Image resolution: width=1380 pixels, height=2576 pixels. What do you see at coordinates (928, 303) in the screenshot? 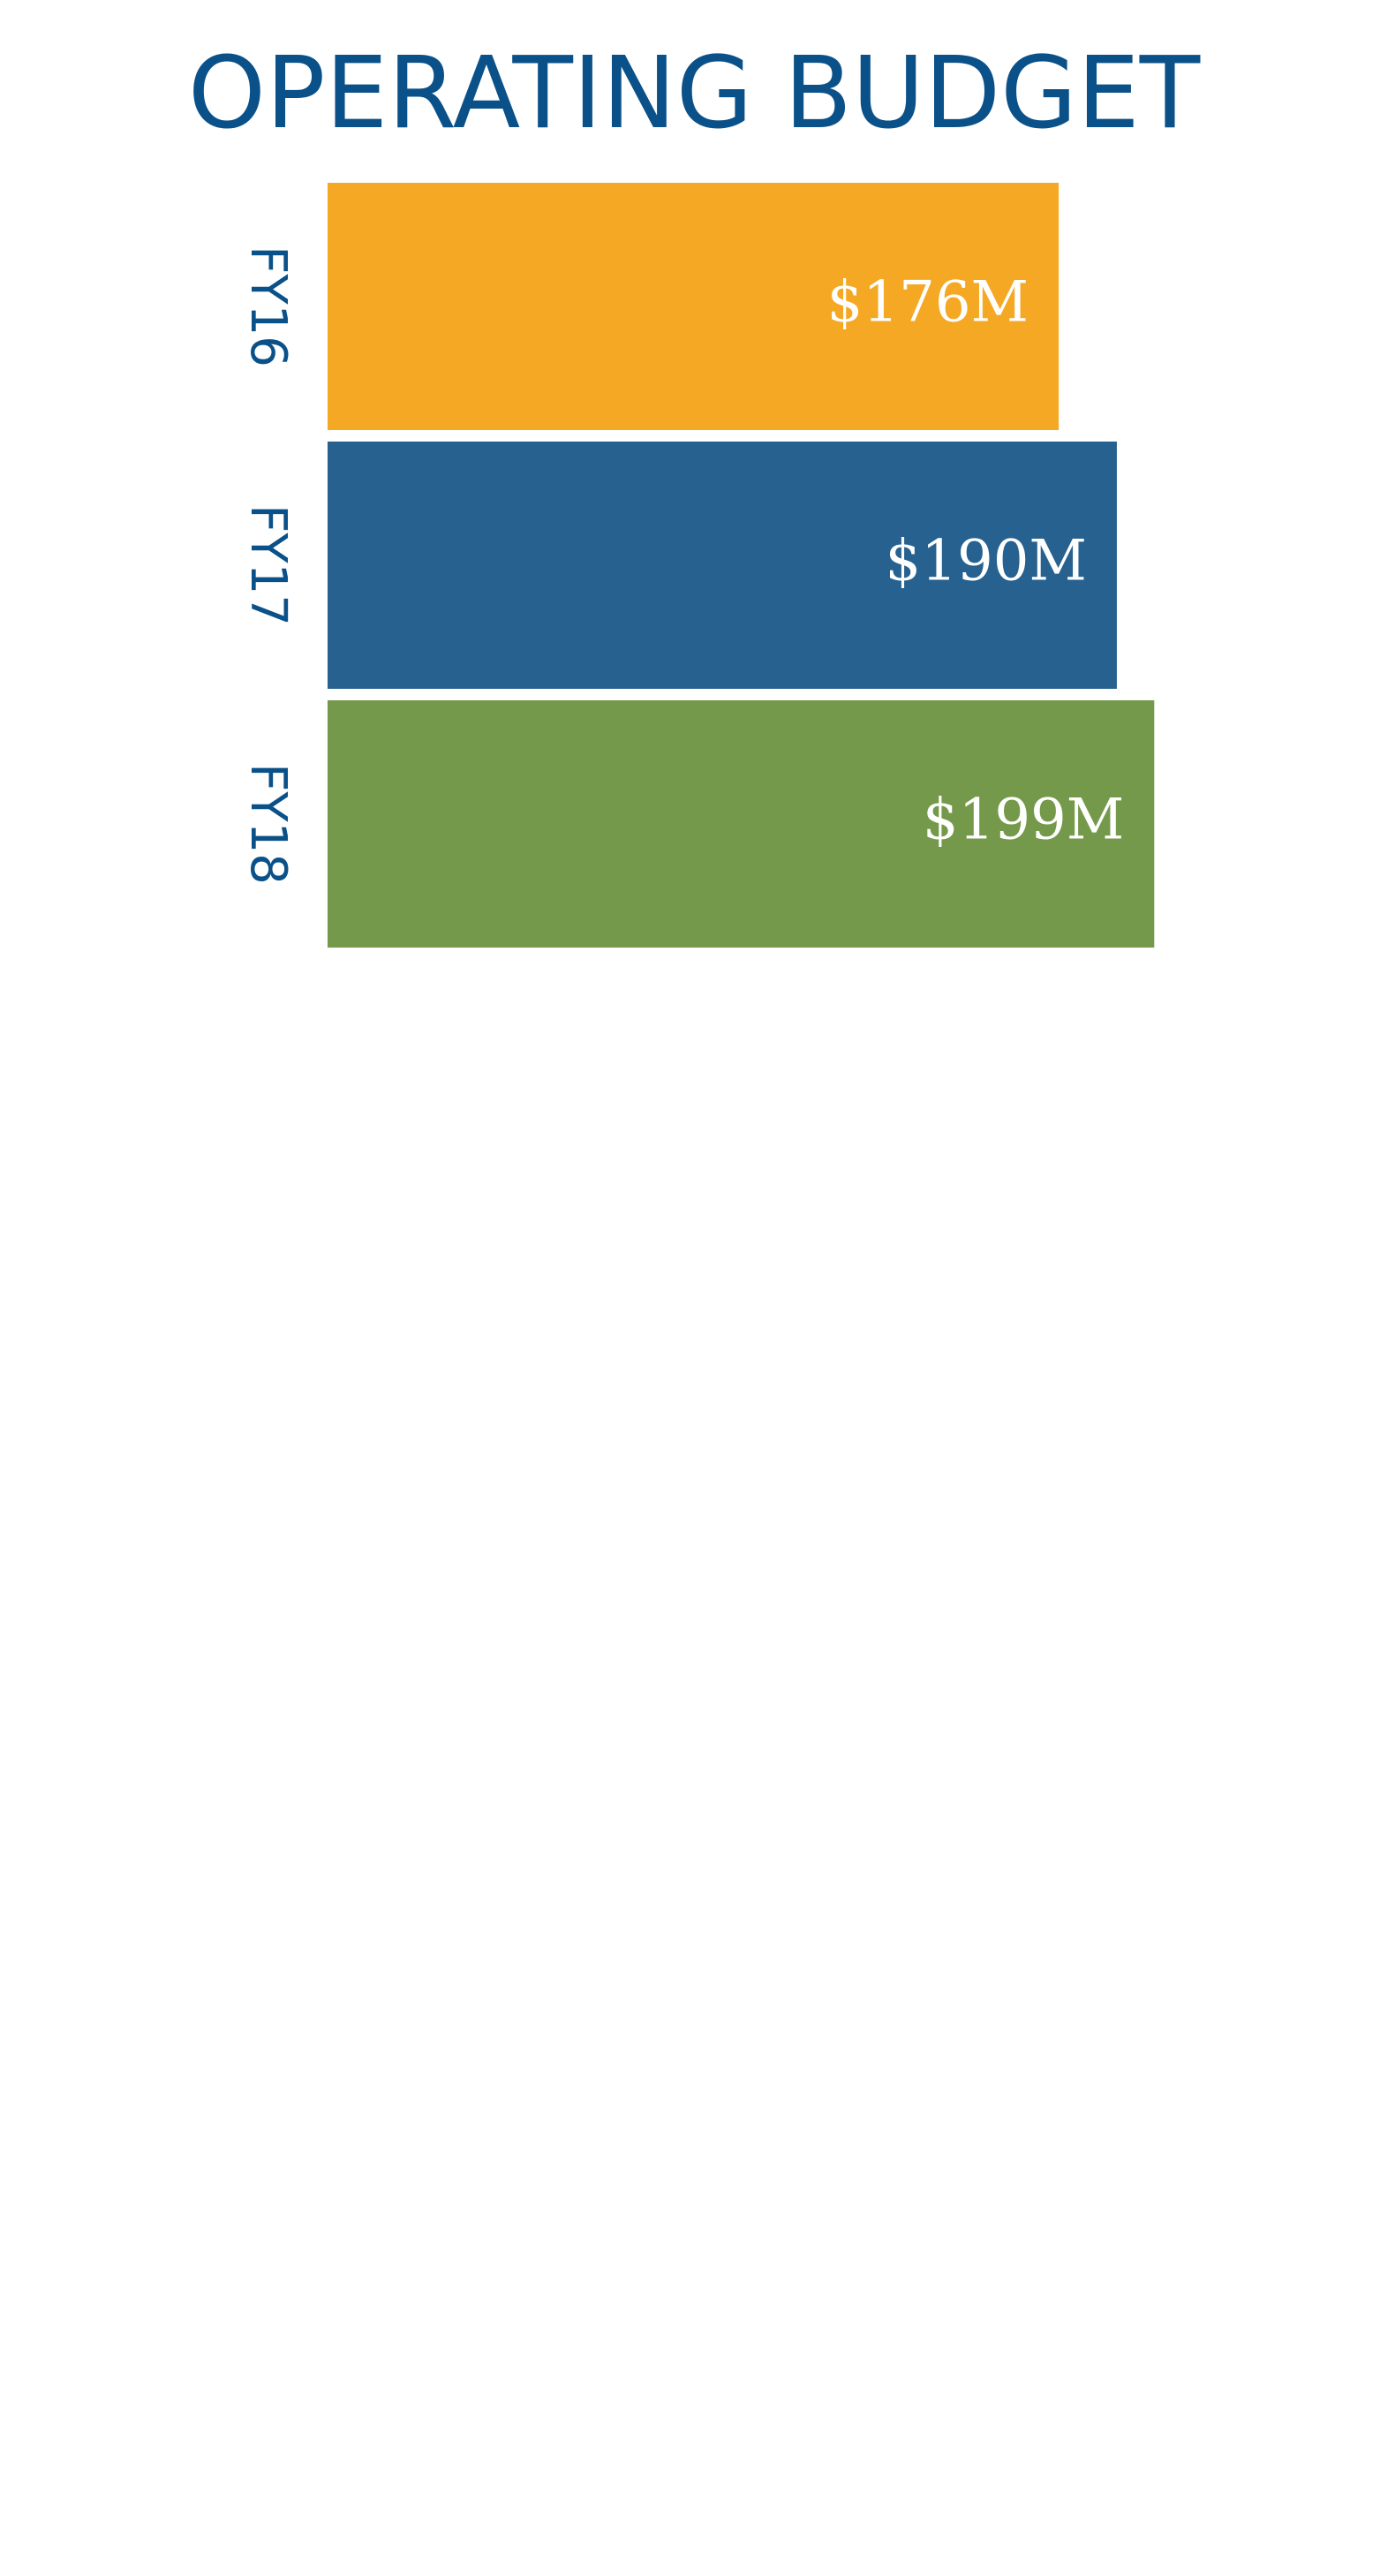
I see `value-label: $176M` at bounding box center [928, 303].